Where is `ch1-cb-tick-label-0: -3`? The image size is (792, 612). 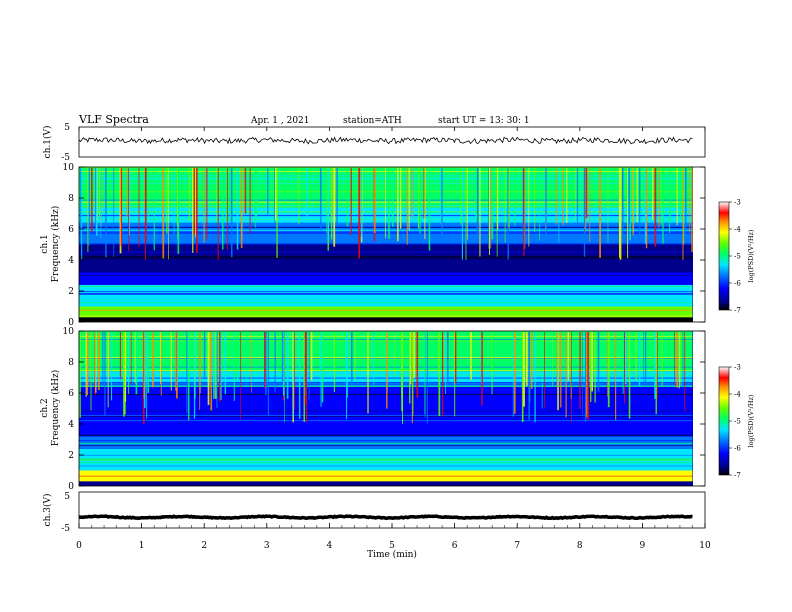 ch1-cb-tick-label-0: -3 is located at coordinates (737, 203).